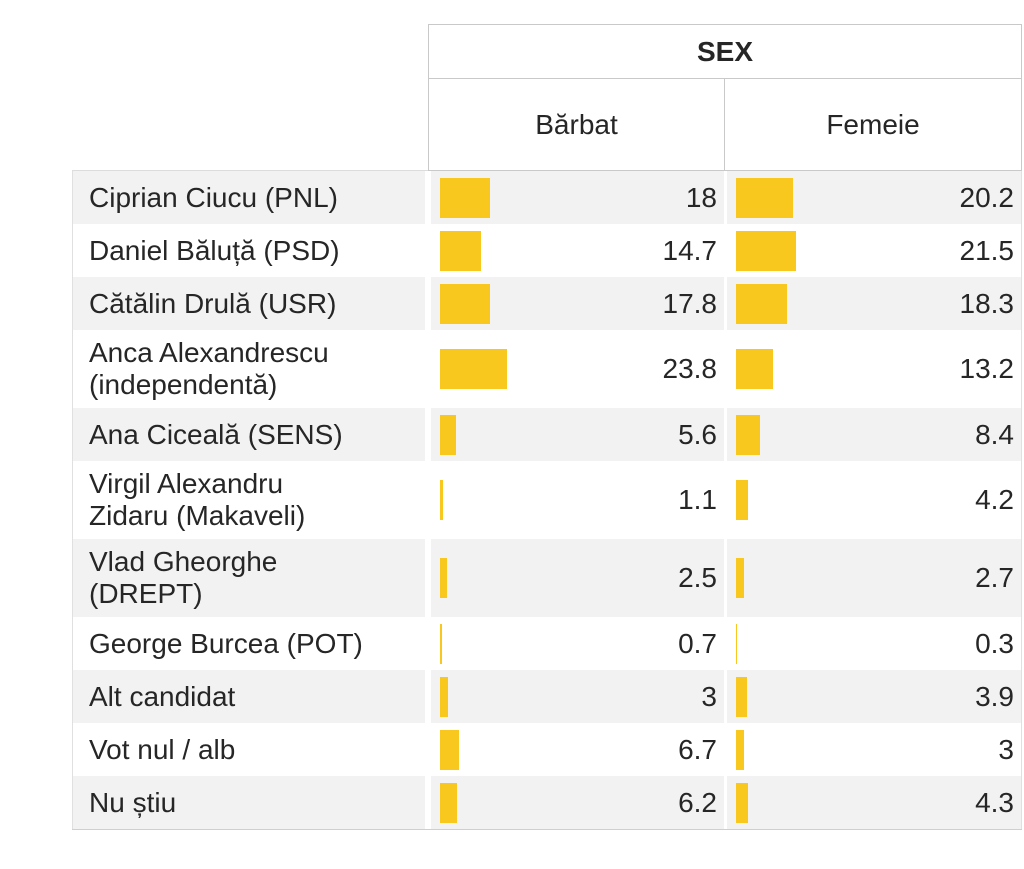  Describe the element at coordinates (873, 696) in the screenshot. I see `femeie-value-cell: 3.9` at that location.